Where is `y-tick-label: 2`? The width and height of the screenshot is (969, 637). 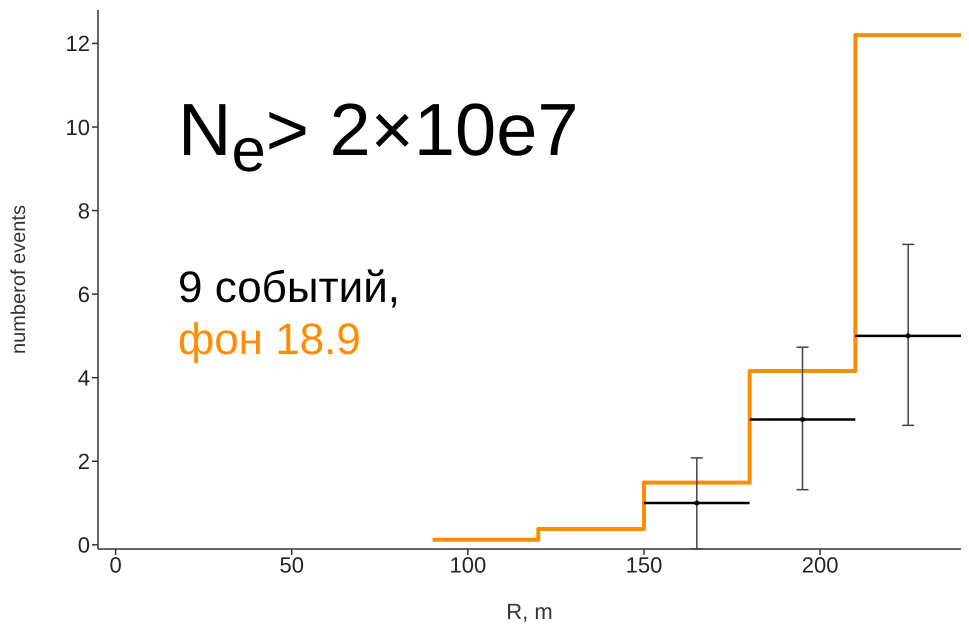 y-tick-label: 2 is located at coordinates (84, 461).